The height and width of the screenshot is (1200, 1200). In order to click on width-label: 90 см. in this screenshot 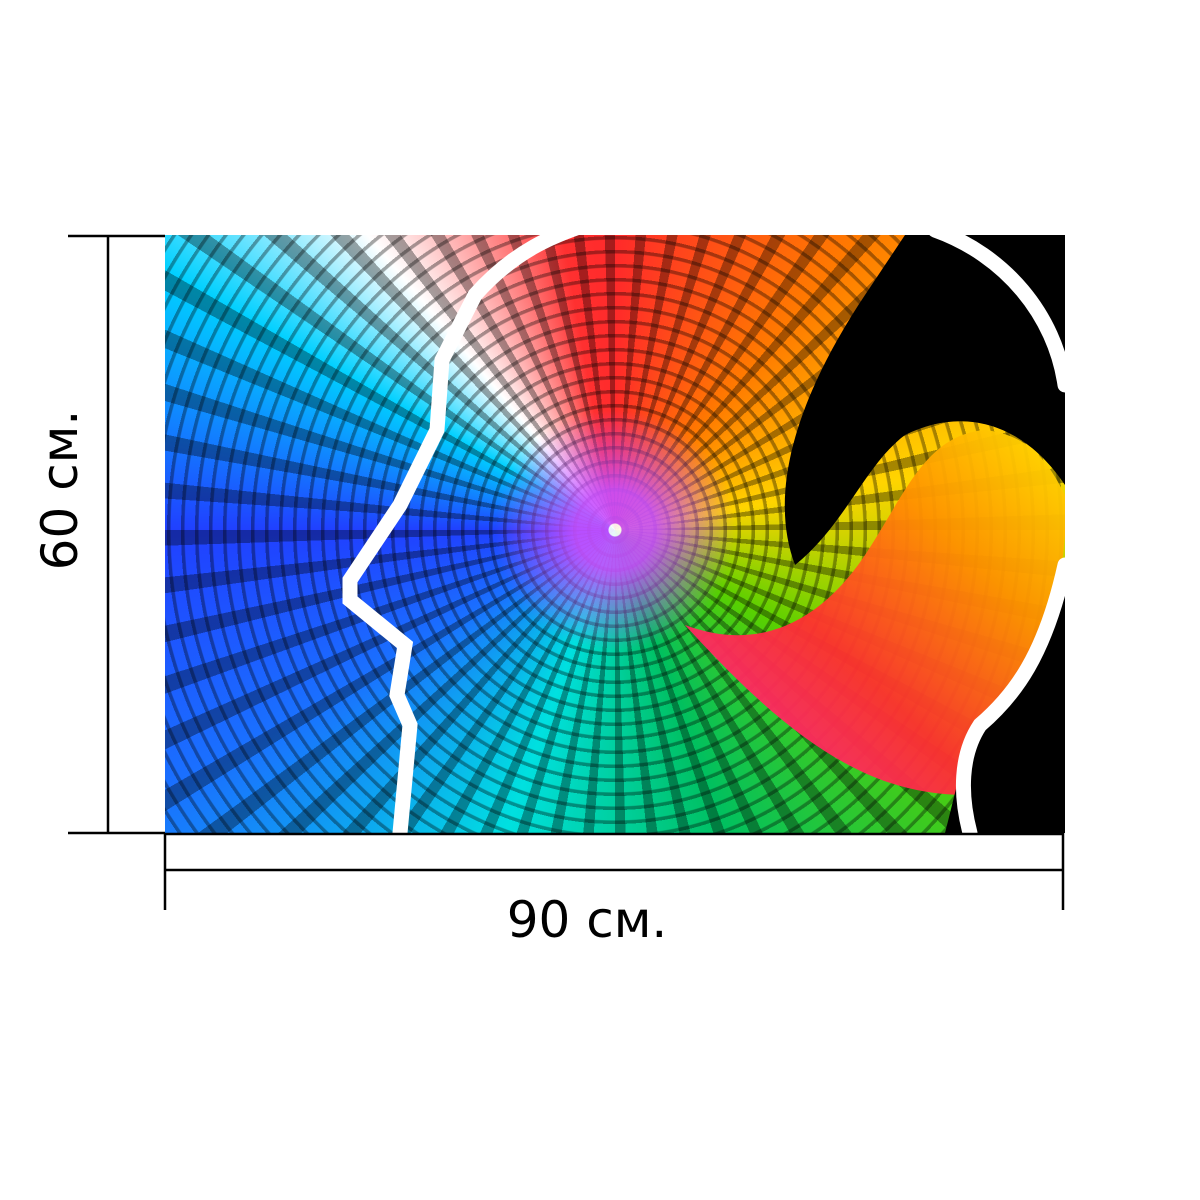, I will do `click(587, 920)`.